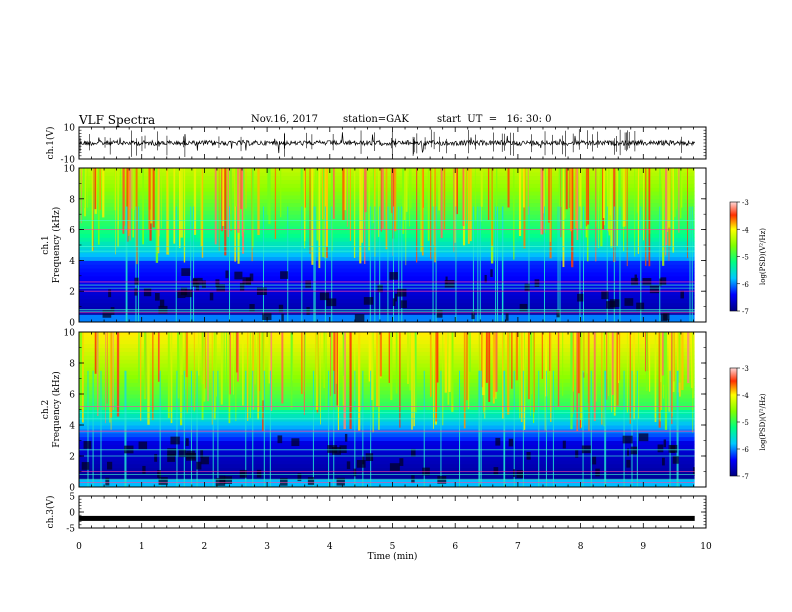 This screenshot has height=612, width=792. What do you see at coordinates (376, 514) in the screenshot?
I see `ch3-waveform-panel: 5 0 -5 ch.3(V)` at bounding box center [376, 514].